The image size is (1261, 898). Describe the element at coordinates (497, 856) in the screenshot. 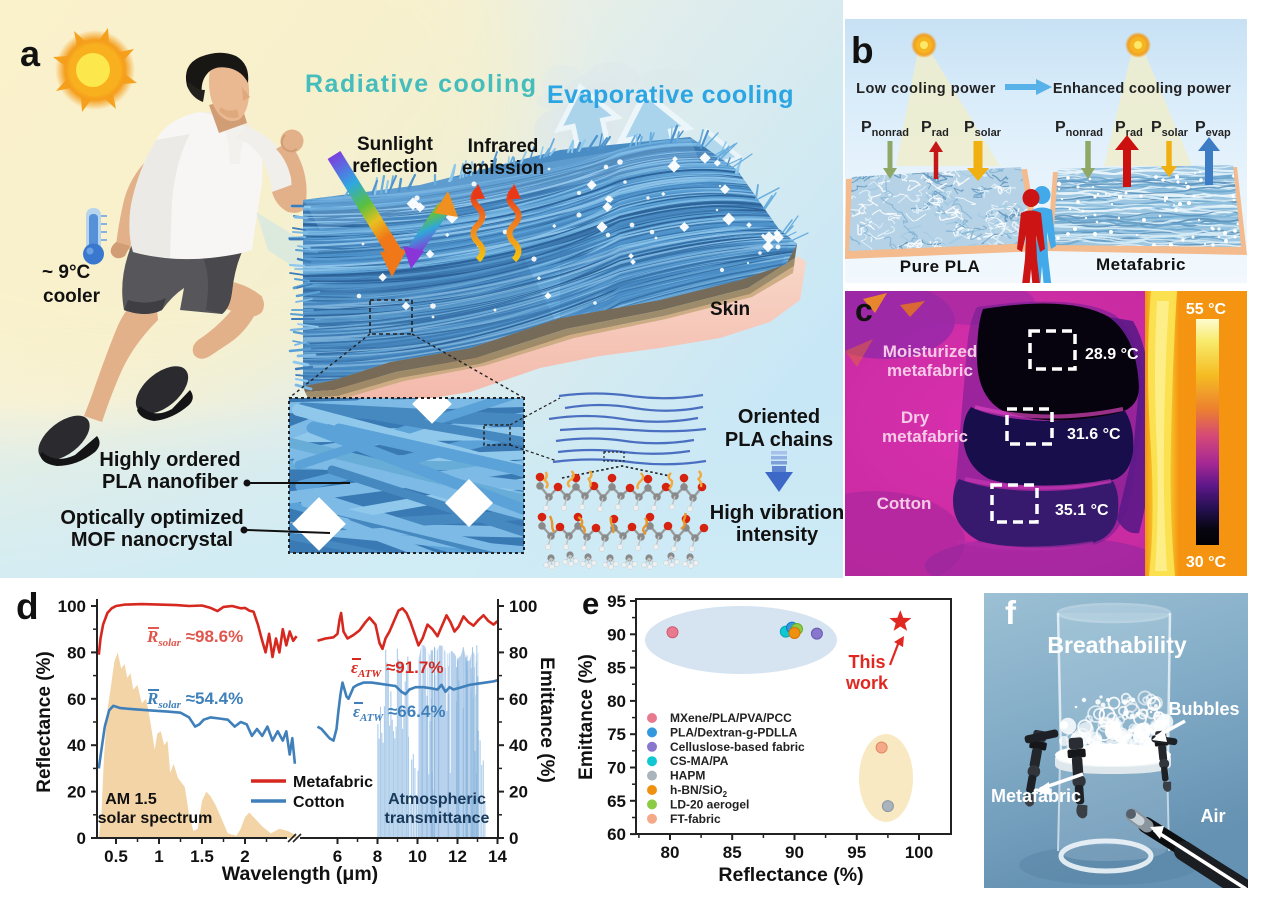

I see `svg-text: 14` at that location.